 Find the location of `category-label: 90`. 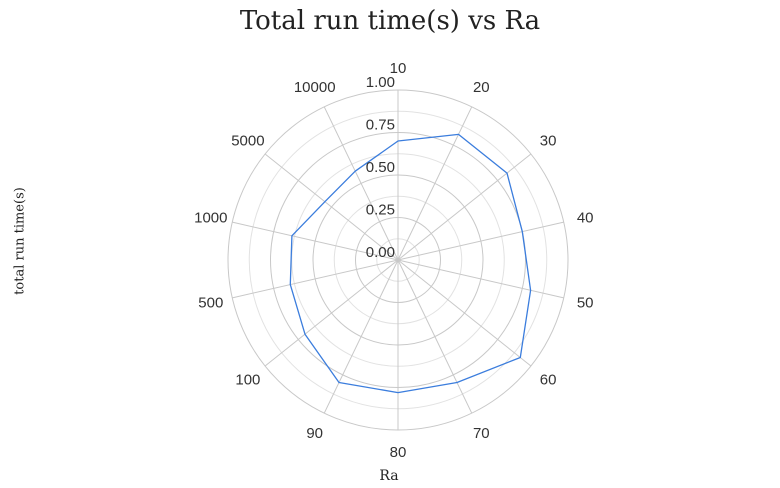

category-label: 90 is located at coordinates (314, 433).